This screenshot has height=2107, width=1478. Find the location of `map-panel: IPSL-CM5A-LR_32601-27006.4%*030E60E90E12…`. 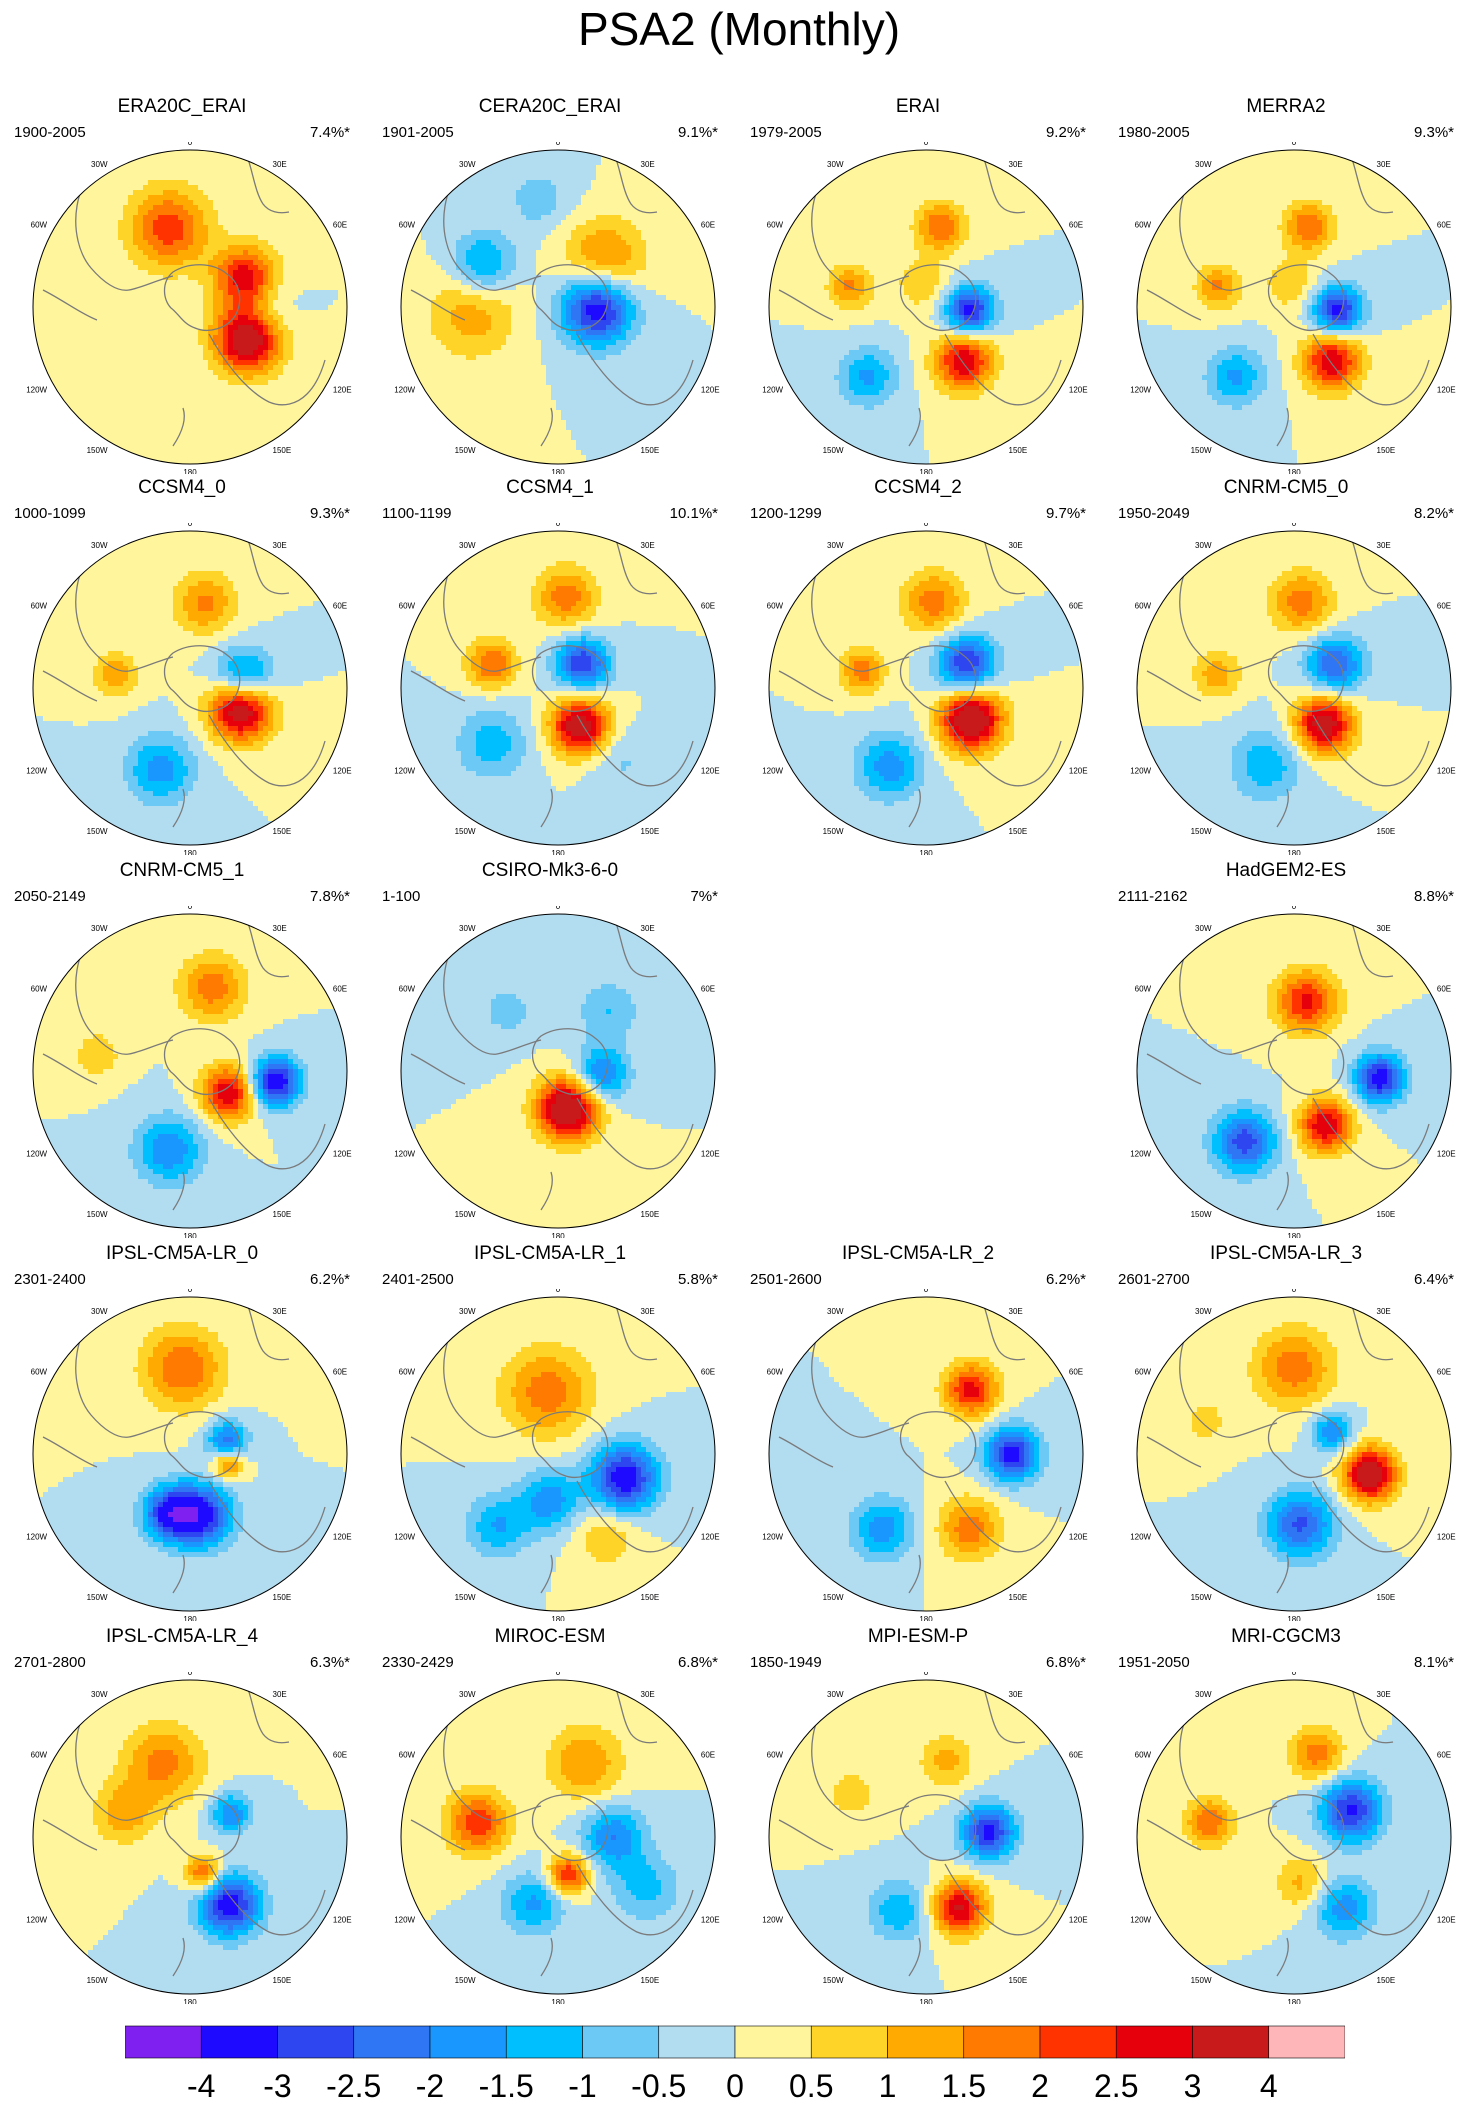

map-panel: IPSL-CM5A-LR_32601-27006.4%*030E60E90E12… is located at coordinates (1286, 1433).